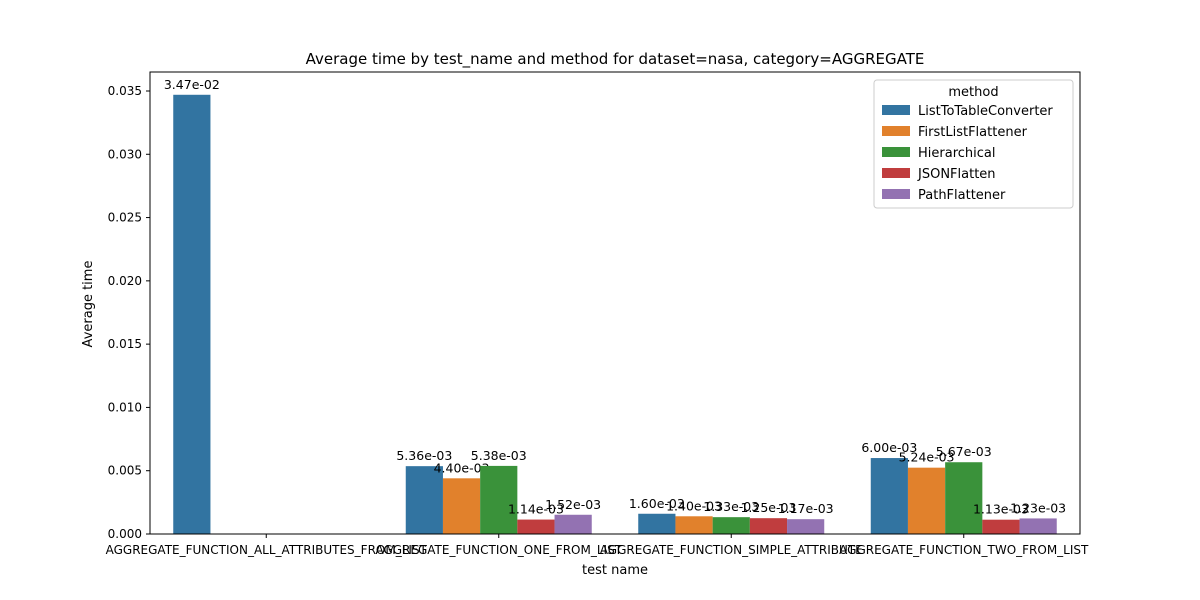 The width and height of the screenshot is (1200, 600). I want to click on data-label: 5.36e-03, so click(424, 455).